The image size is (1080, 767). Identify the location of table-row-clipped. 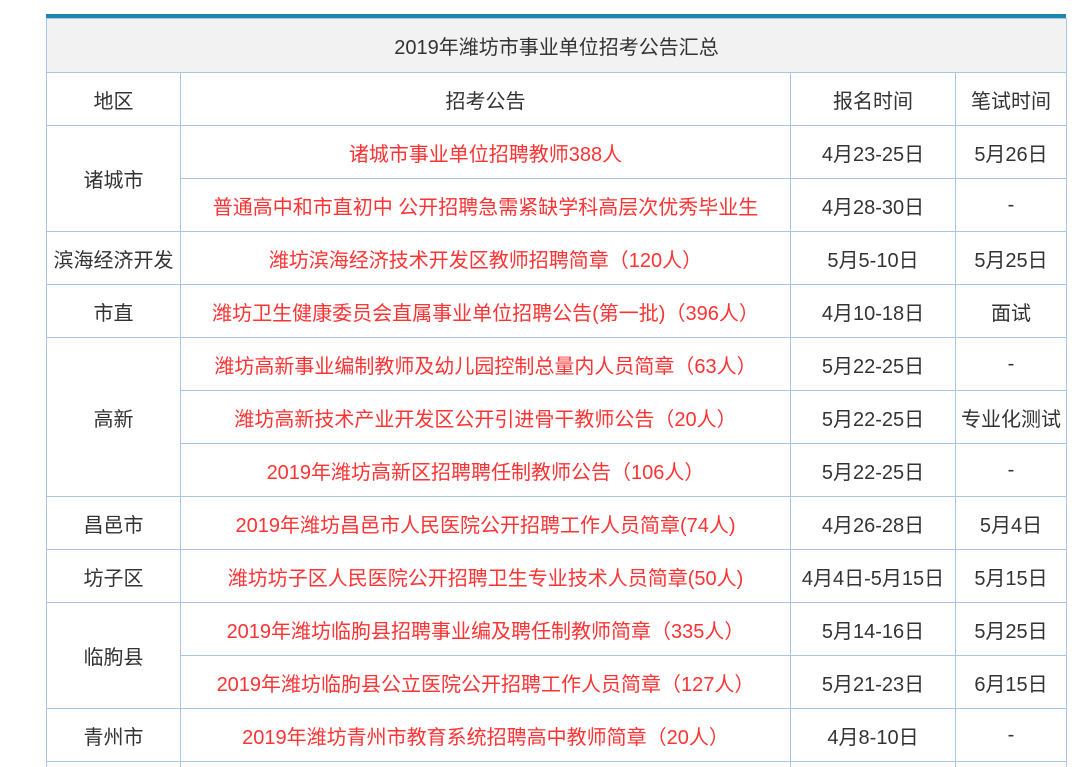
(556, 764).